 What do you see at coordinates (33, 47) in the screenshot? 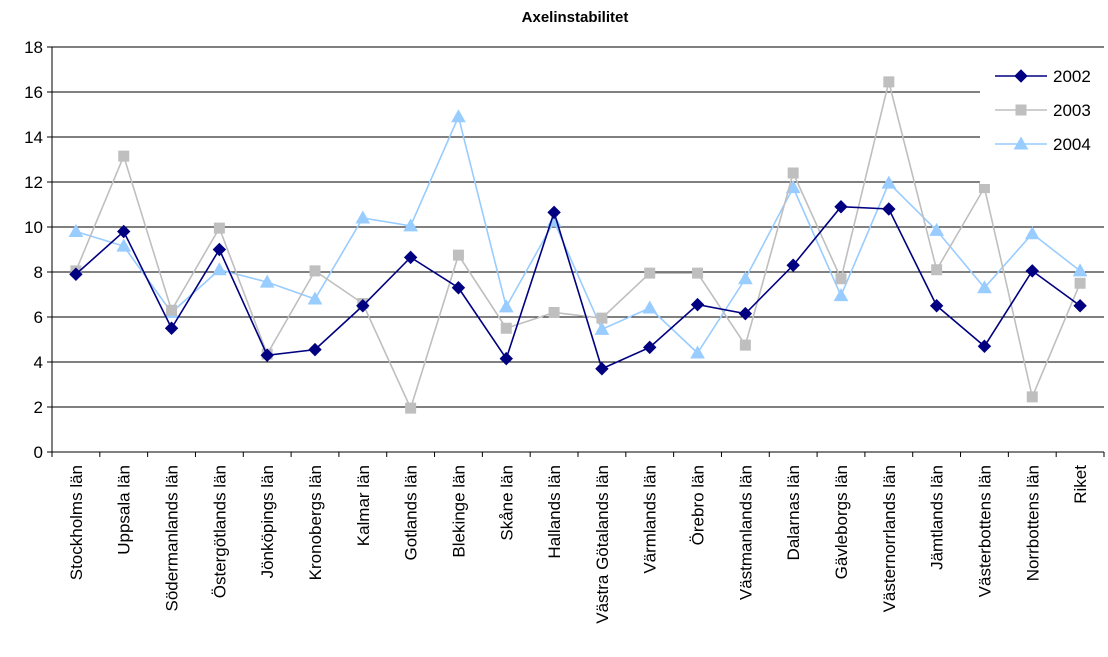
I see `y-tick-label: 18` at bounding box center [33, 47].